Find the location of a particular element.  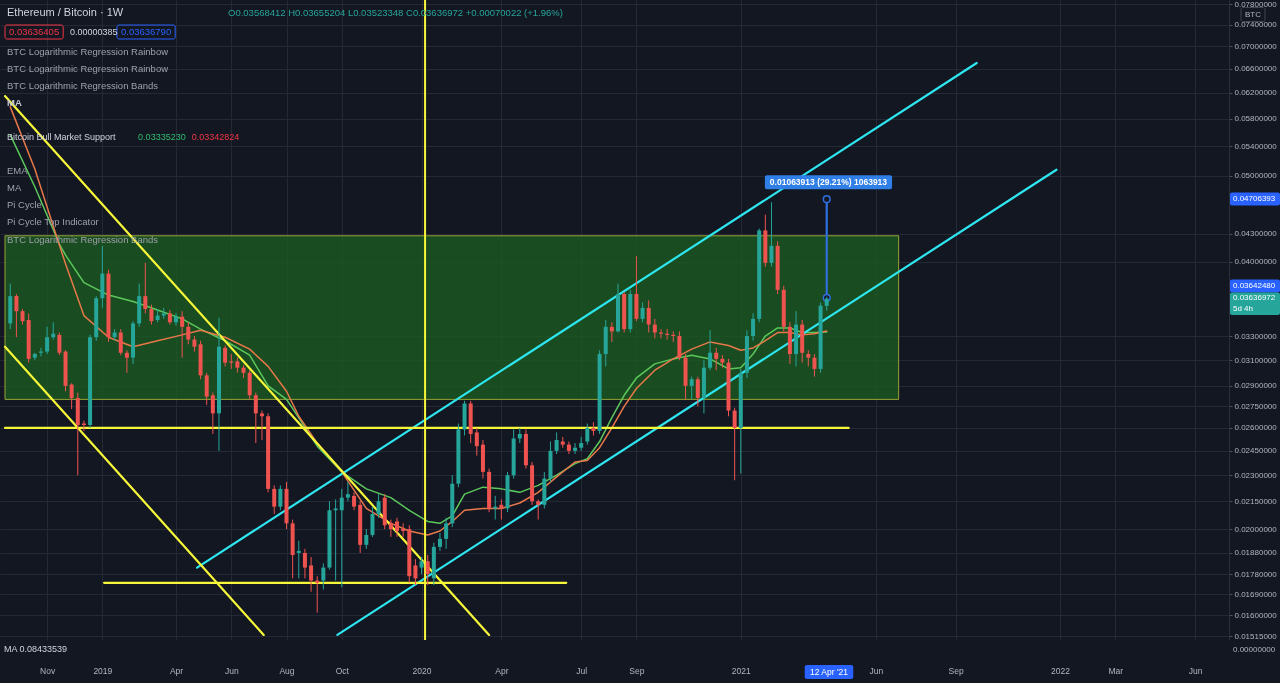

y-tick-label: 0.05400000 is located at coordinates (1256, 146).